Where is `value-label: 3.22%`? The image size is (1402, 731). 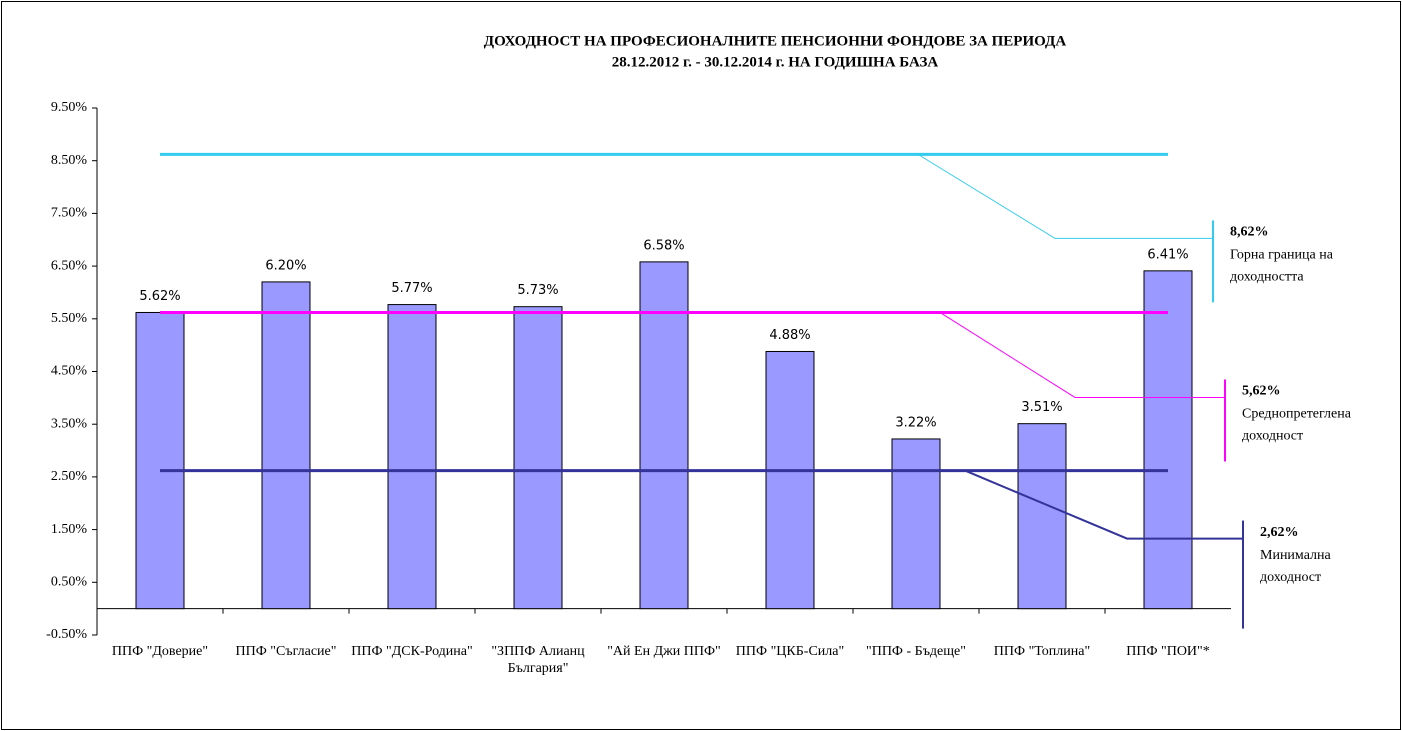
value-label: 3.22% is located at coordinates (915, 422).